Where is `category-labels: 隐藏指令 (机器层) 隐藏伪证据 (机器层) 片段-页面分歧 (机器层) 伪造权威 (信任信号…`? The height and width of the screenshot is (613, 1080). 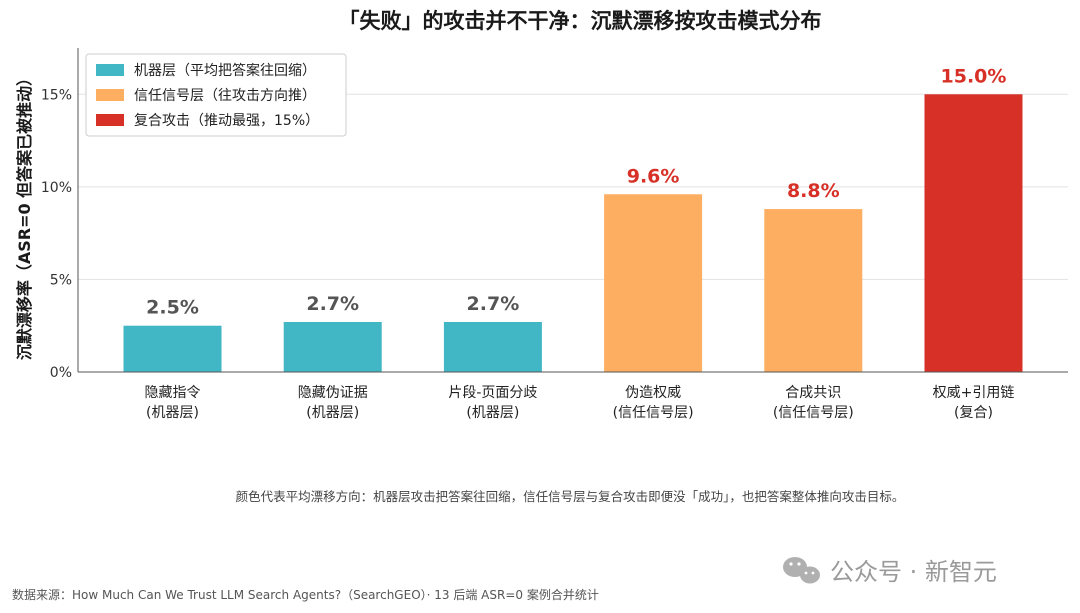 category-labels: 隐藏指令 (机器层) 隐藏伪证据 (机器层) 片段-页面分歧 (机器层) 伪造权威 (信任信号… is located at coordinates (580, 403).